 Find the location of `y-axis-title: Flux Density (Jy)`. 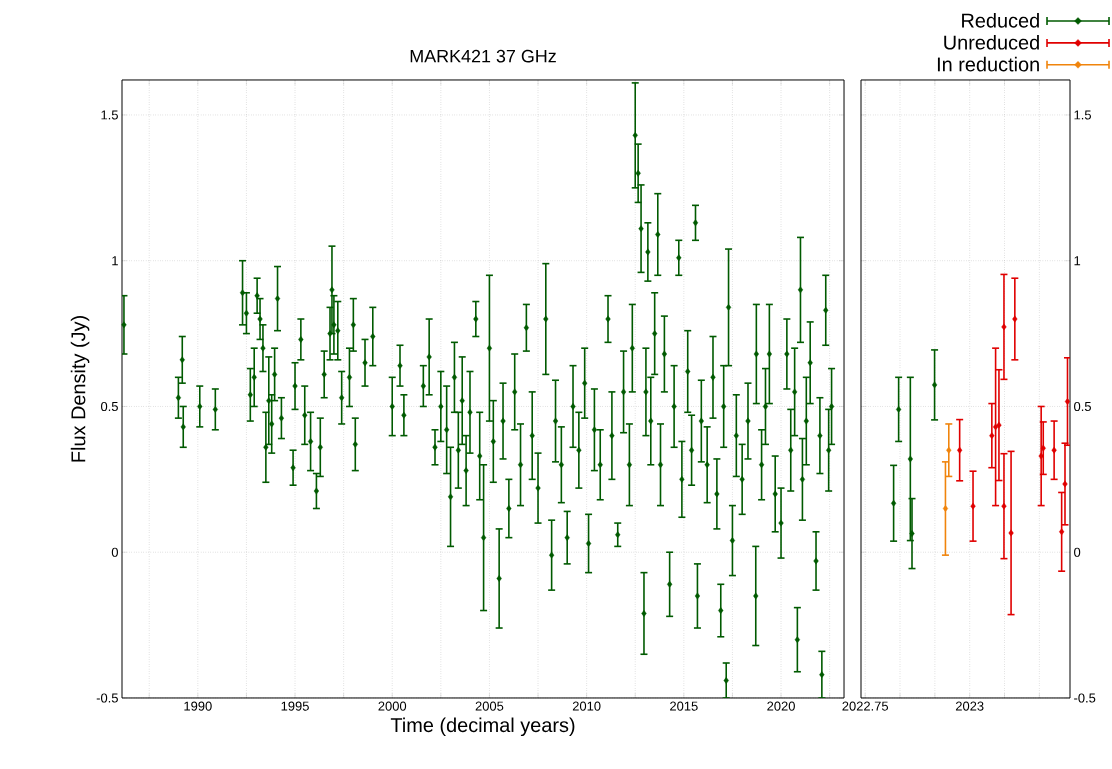

y-axis-title: Flux Density (Jy) is located at coordinates (80, 389).